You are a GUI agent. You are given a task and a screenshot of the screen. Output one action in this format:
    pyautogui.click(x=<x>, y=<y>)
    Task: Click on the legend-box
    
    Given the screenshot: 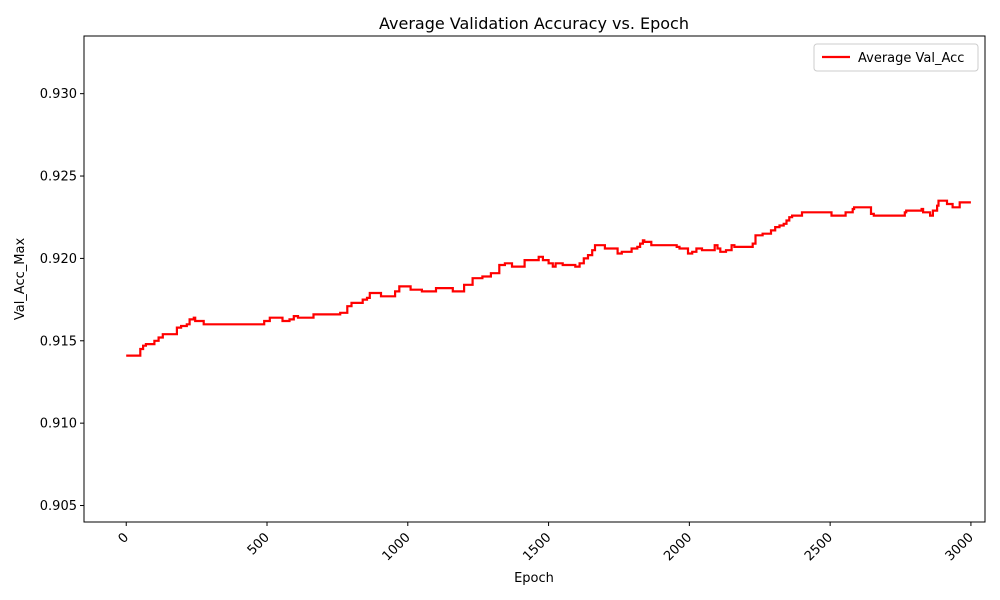 What is the action you would take?
    pyautogui.click(x=896, y=57)
    